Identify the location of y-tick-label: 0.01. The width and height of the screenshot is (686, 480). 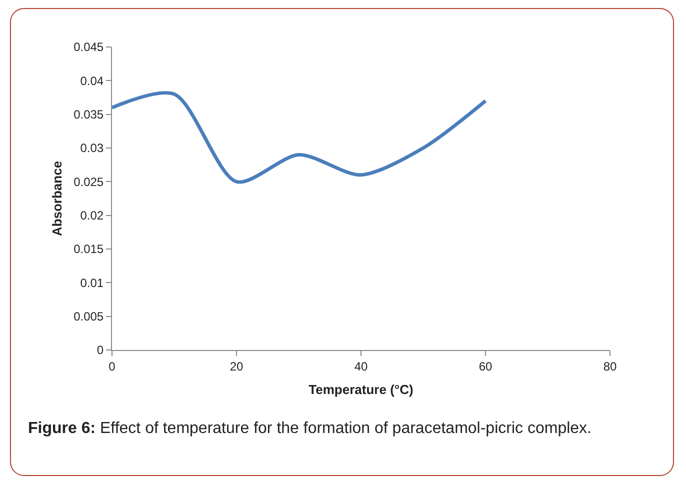
(92, 283).